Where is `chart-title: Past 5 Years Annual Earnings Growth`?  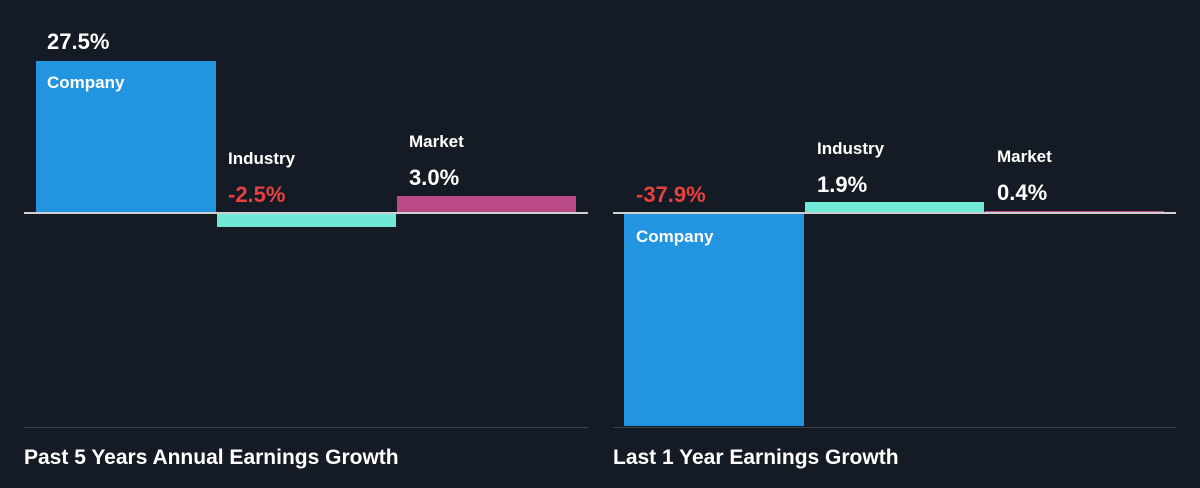
chart-title: Past 5 Years Annual Earnings Growth is located at coordinates (211, 457).